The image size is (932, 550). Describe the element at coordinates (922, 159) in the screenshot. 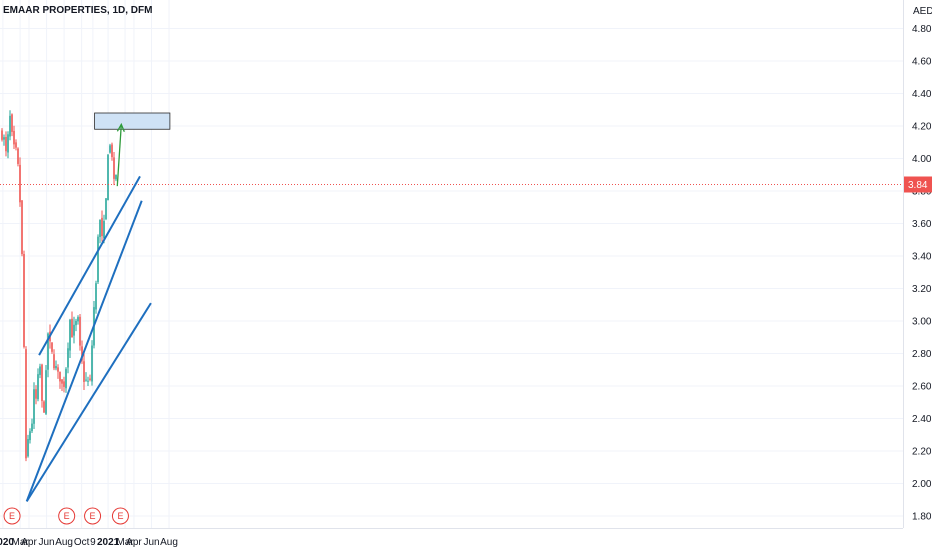

I see `price-tick-label: 4.00` at that location.